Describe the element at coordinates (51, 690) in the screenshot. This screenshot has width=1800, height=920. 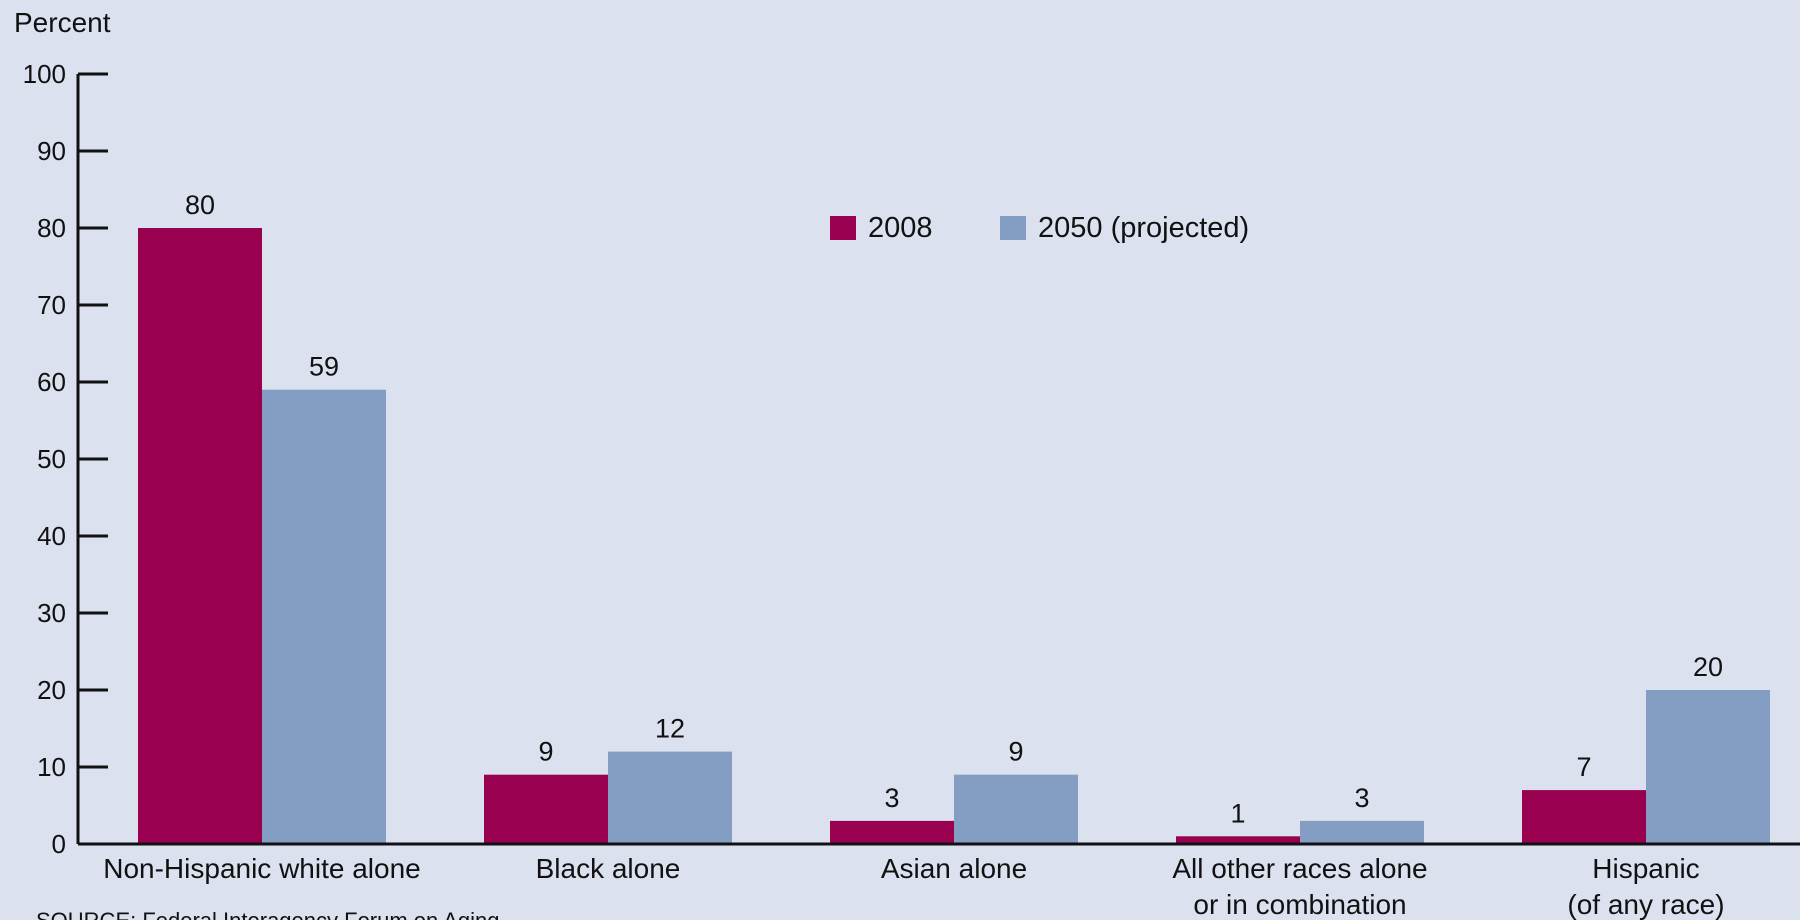
I see `y-tick-label: 20` at that location.